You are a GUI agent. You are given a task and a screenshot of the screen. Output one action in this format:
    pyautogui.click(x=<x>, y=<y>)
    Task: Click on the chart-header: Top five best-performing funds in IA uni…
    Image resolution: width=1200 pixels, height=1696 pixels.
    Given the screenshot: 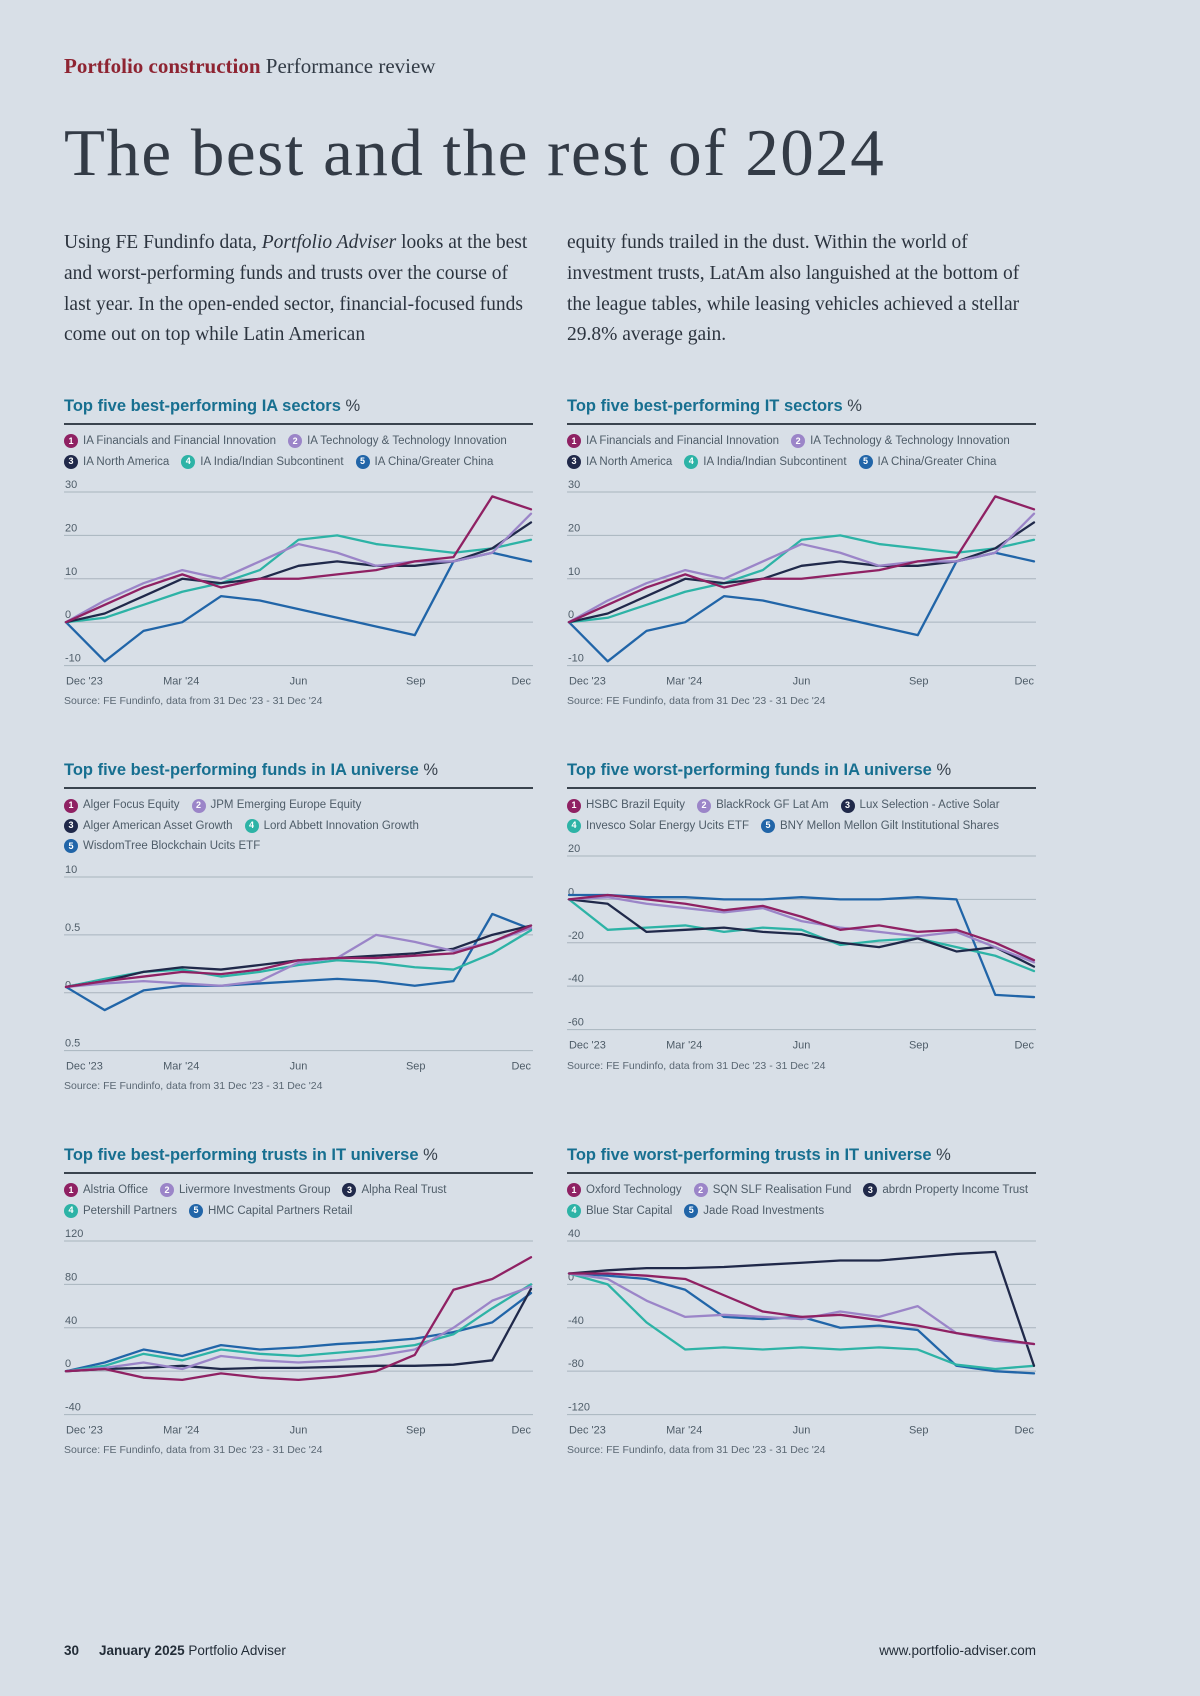 What is the action you would take?
    pyautogui.click(x=298, y=775)
    